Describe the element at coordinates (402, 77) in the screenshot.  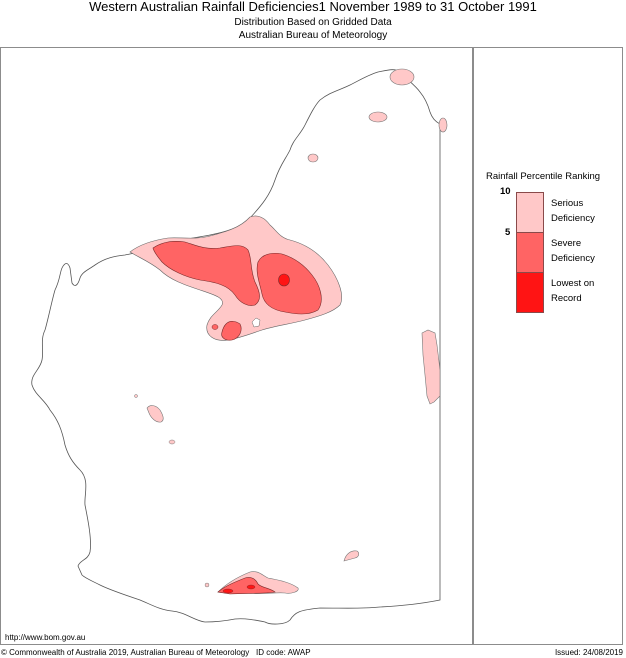
I see `anomaly-kimberley-north` at that location.